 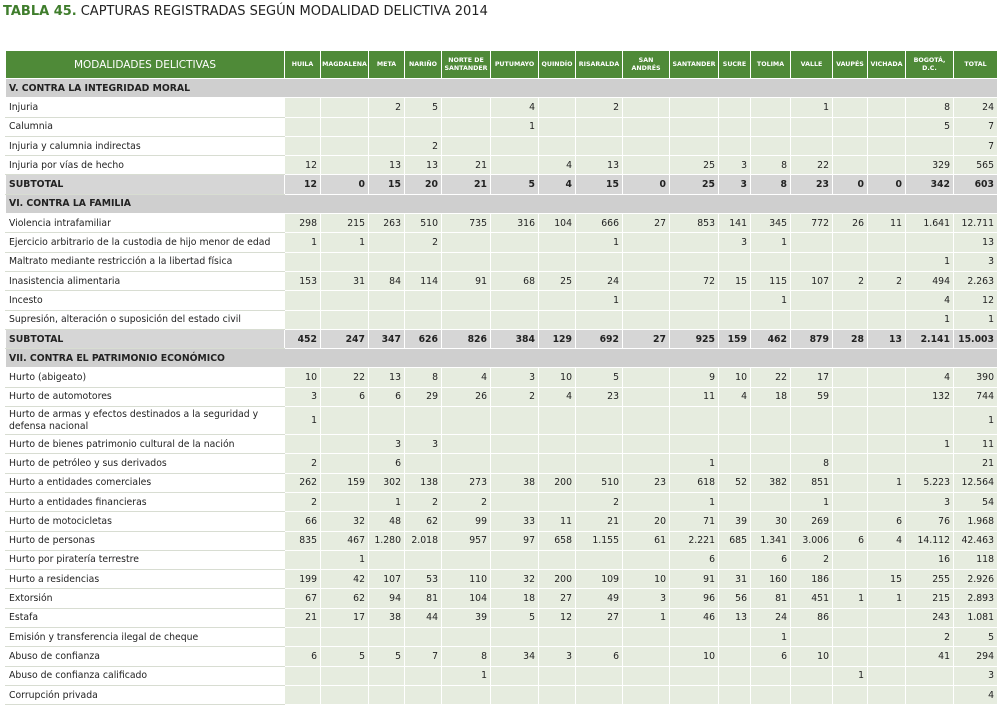 What do you see at coordinates (975, 184) in the screenshot?
I see `cell: 603` at bounding box center [975, 184].